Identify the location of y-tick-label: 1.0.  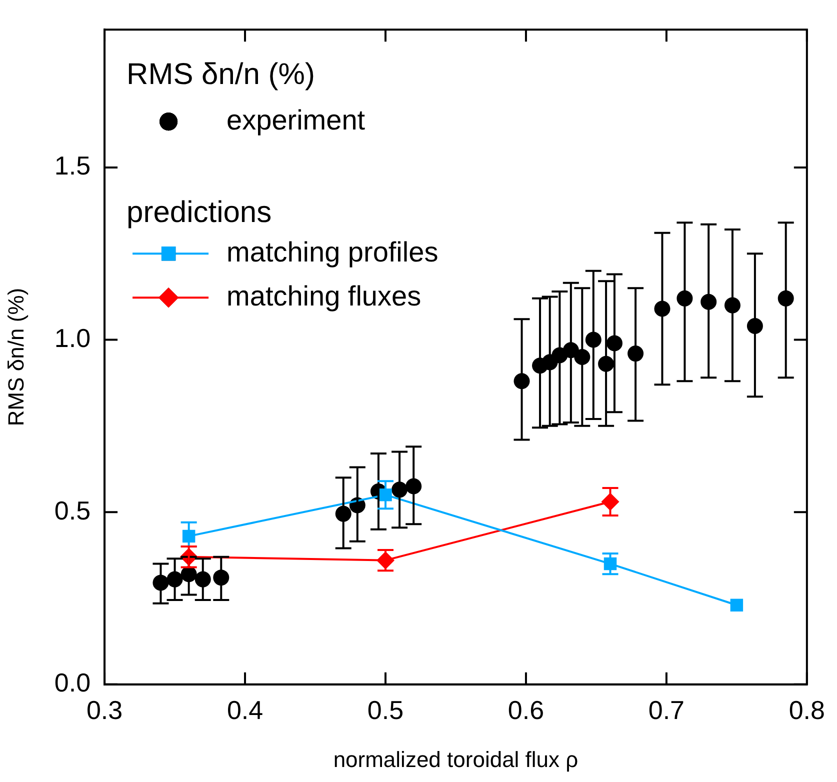
(72, 337).